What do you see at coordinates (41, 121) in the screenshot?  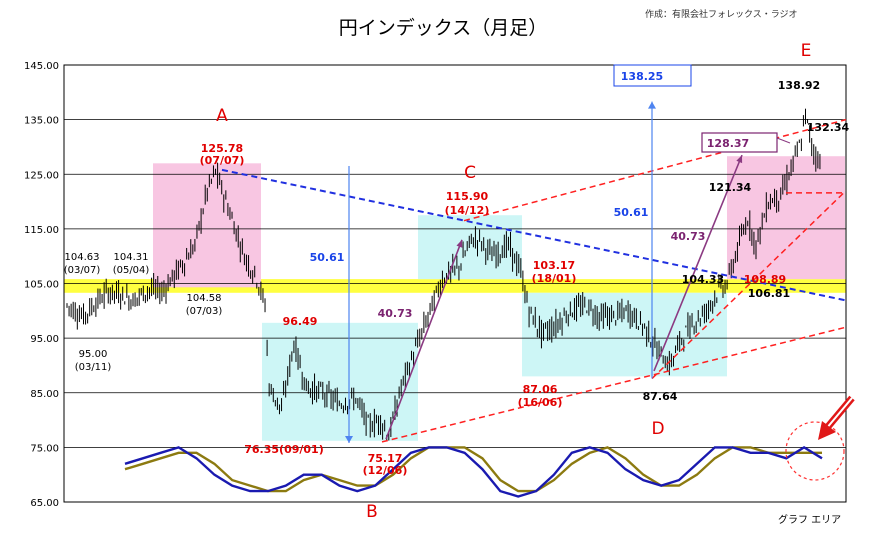 I see `y-tick-label: 135.00` at bounding box center [41, 121].